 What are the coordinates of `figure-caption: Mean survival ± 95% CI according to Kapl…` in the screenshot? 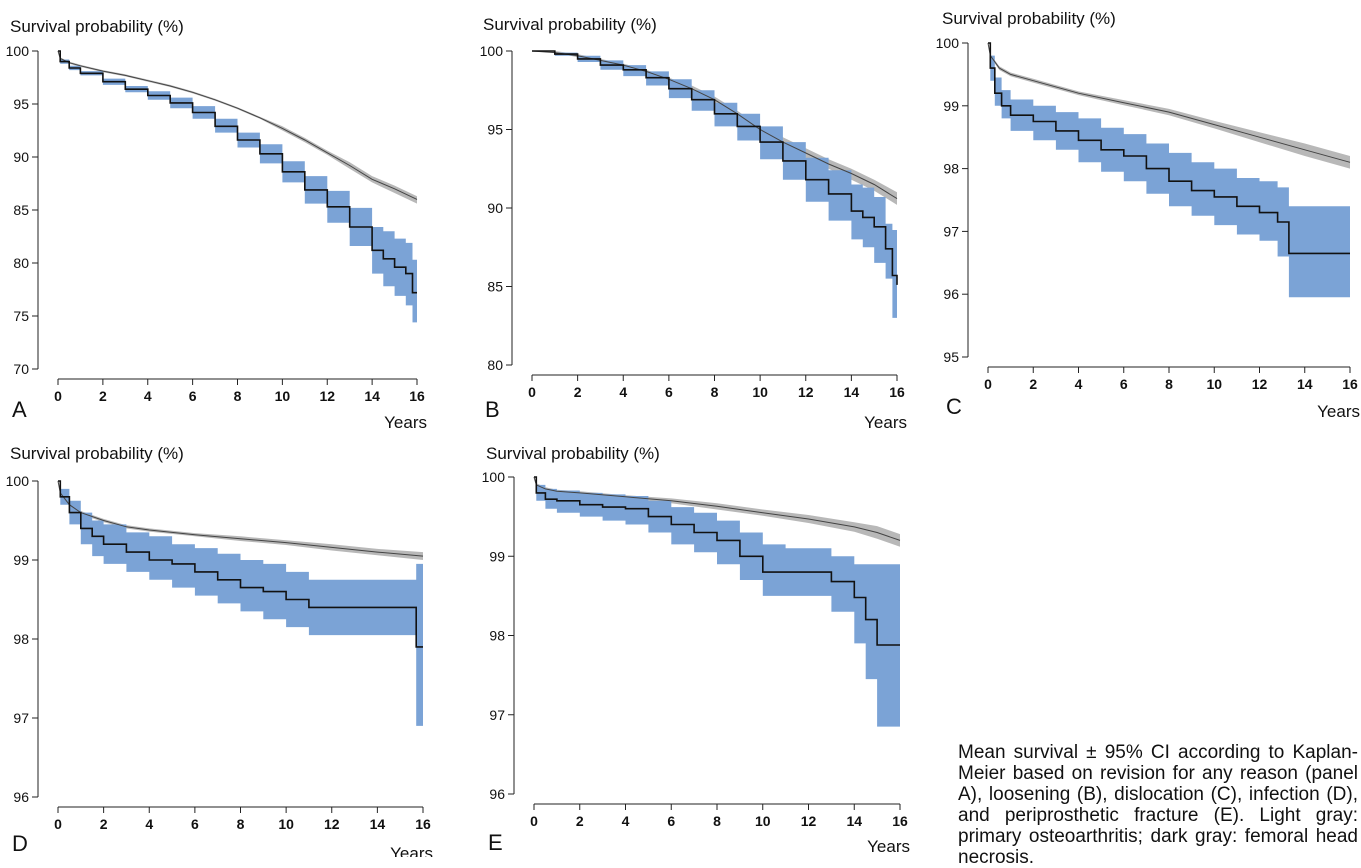 It's located at (1158, 805).